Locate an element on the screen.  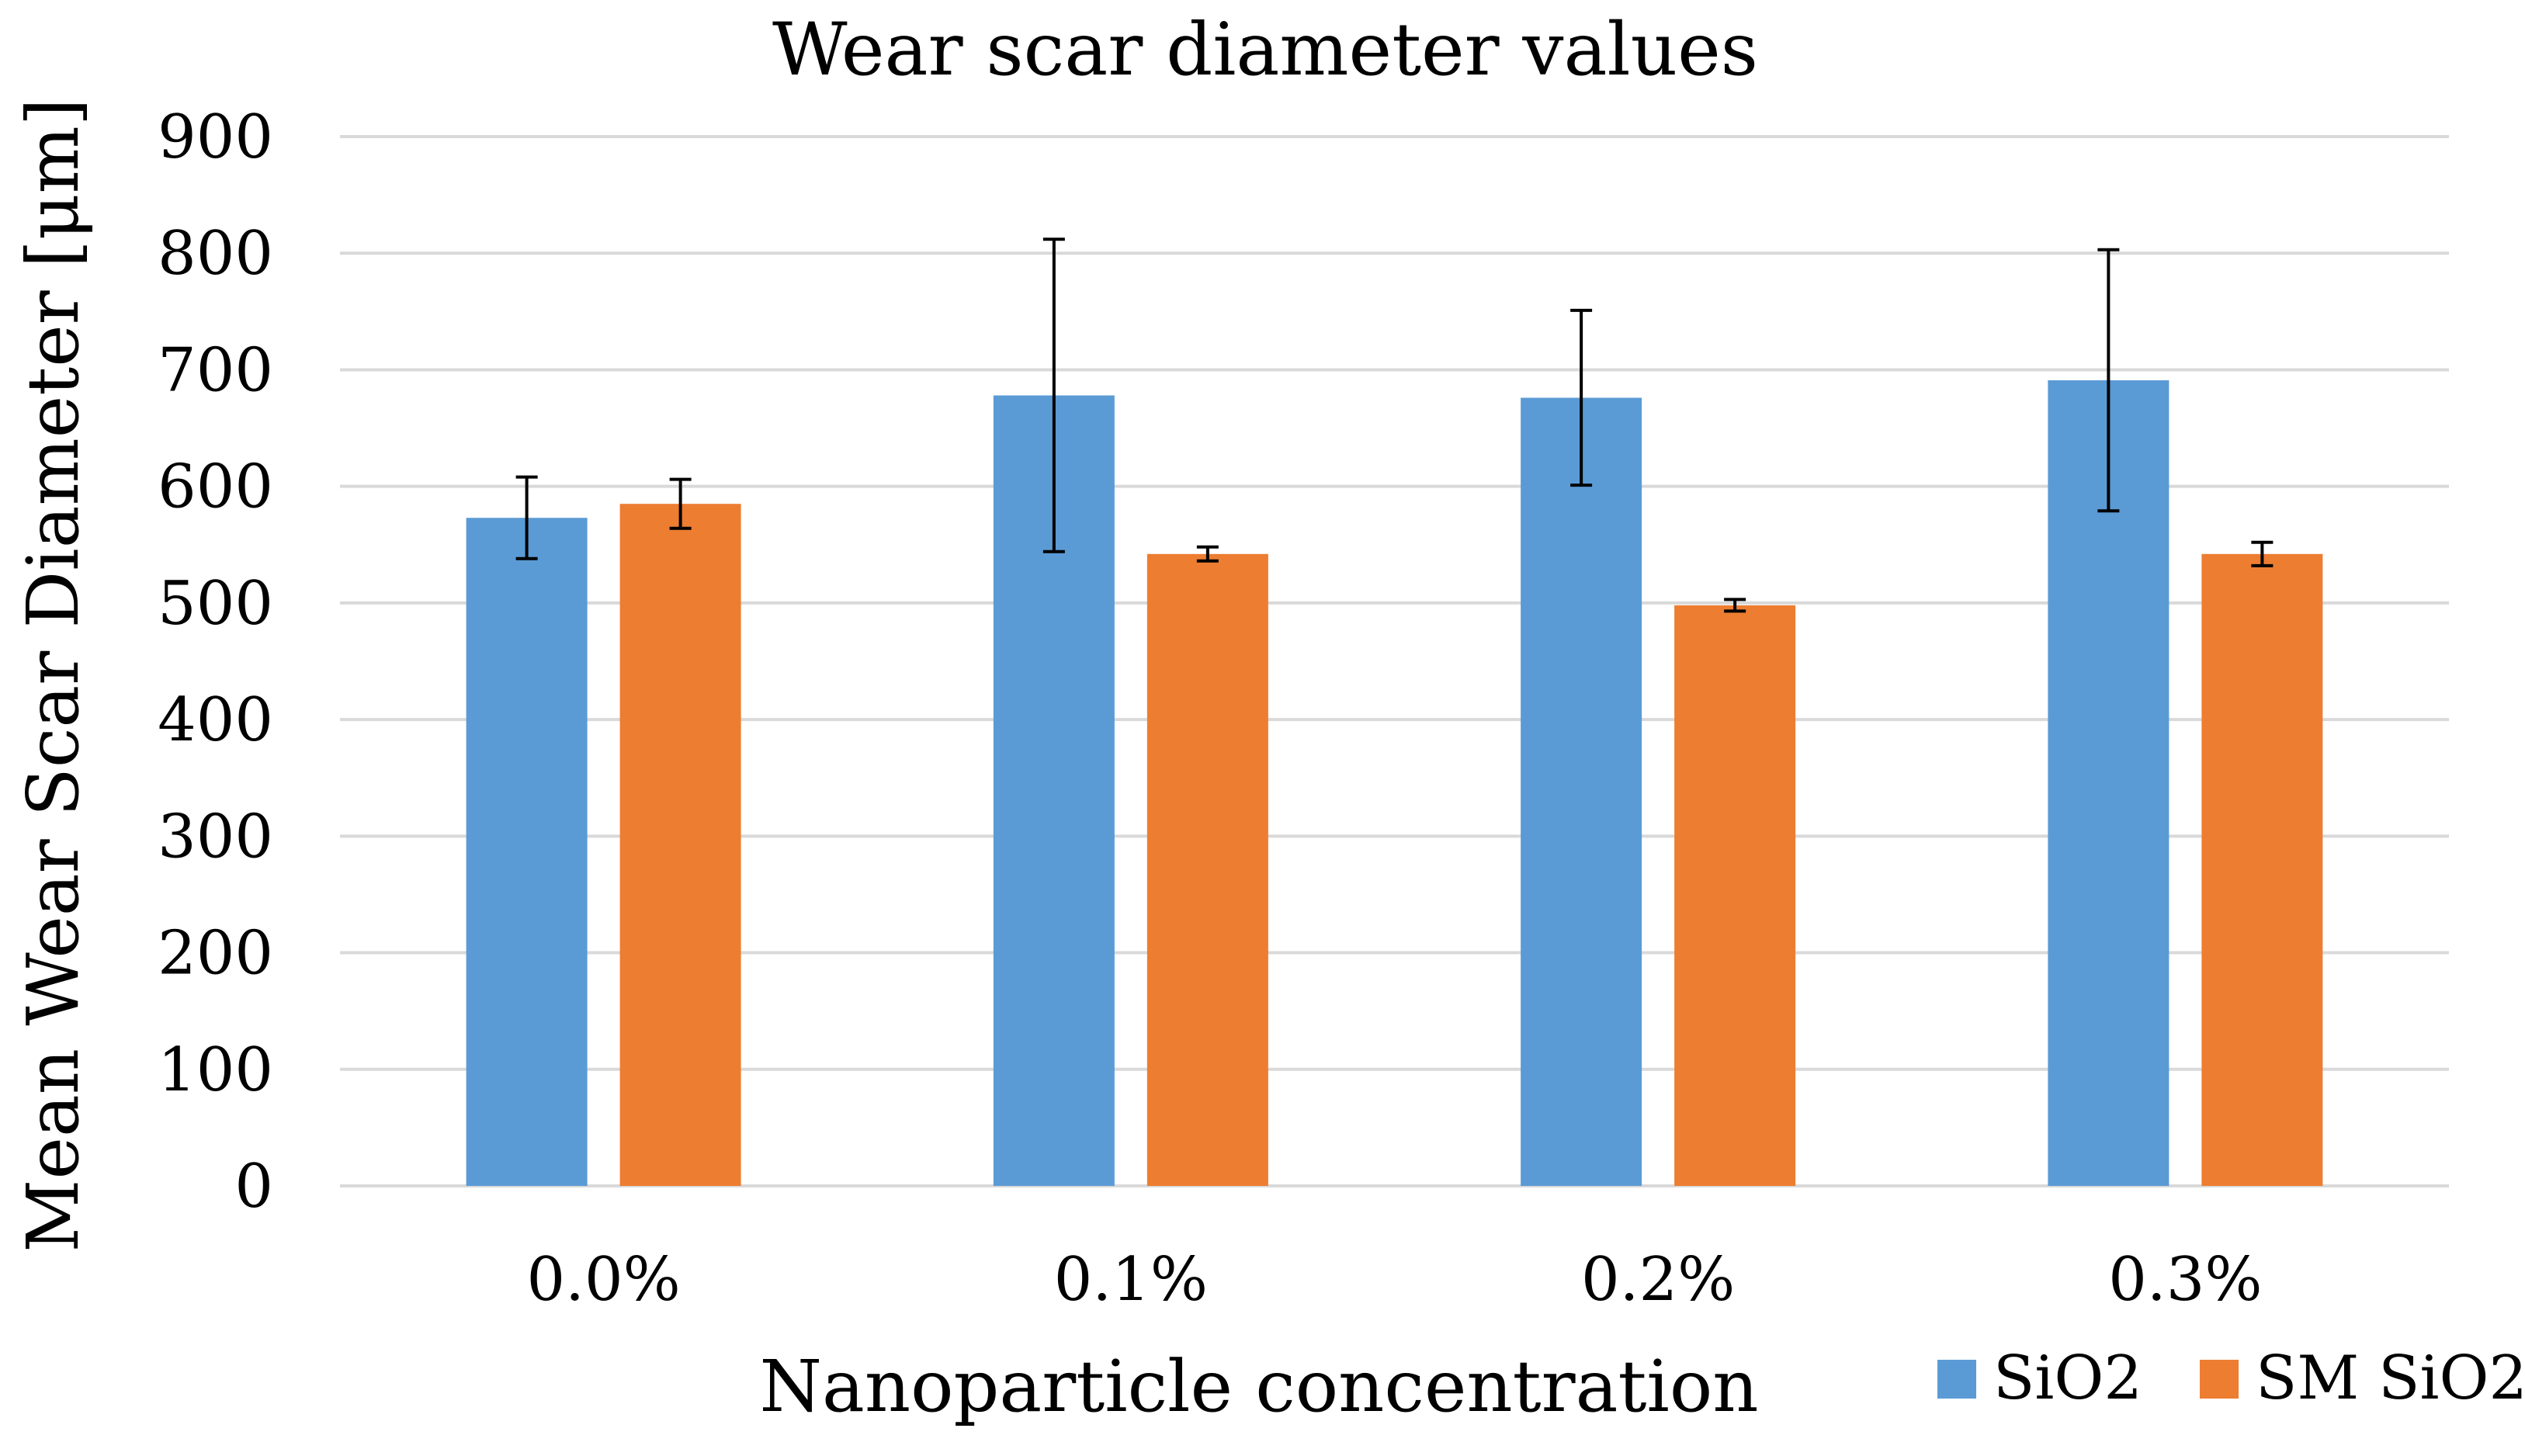
x-tick-label: 0.1% is located at coordinates (1131, 1280).